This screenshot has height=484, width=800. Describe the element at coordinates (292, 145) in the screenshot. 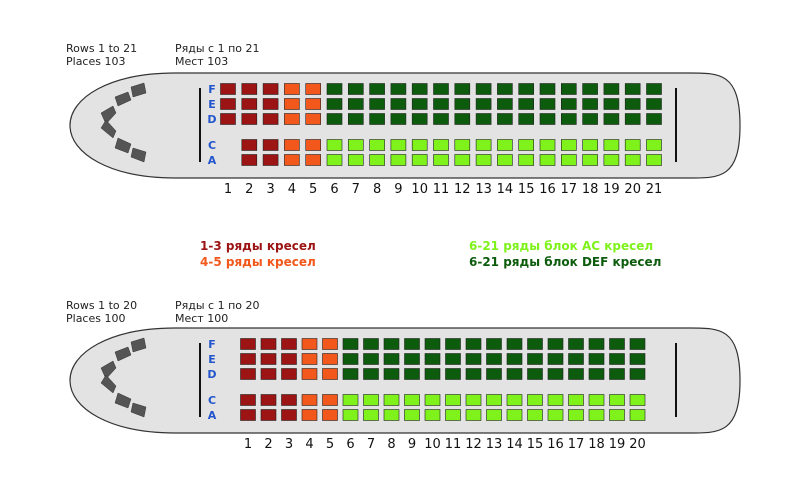

I see `plan1-seat-4C` at that location.